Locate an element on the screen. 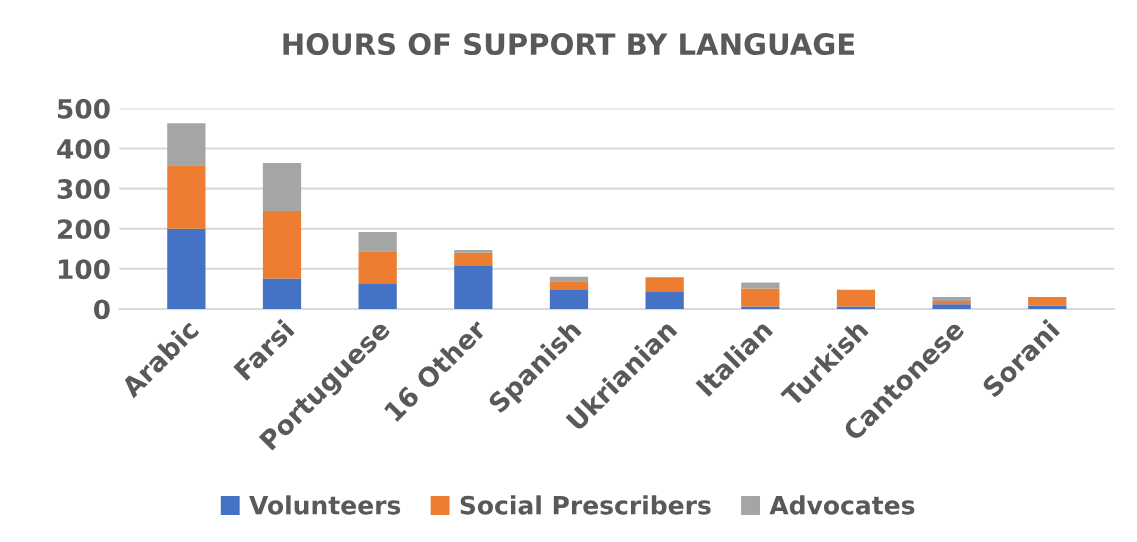 This screenshot has width=1137, height=542. legend-label: Social Prescribers is located at coordinates (585, 505).